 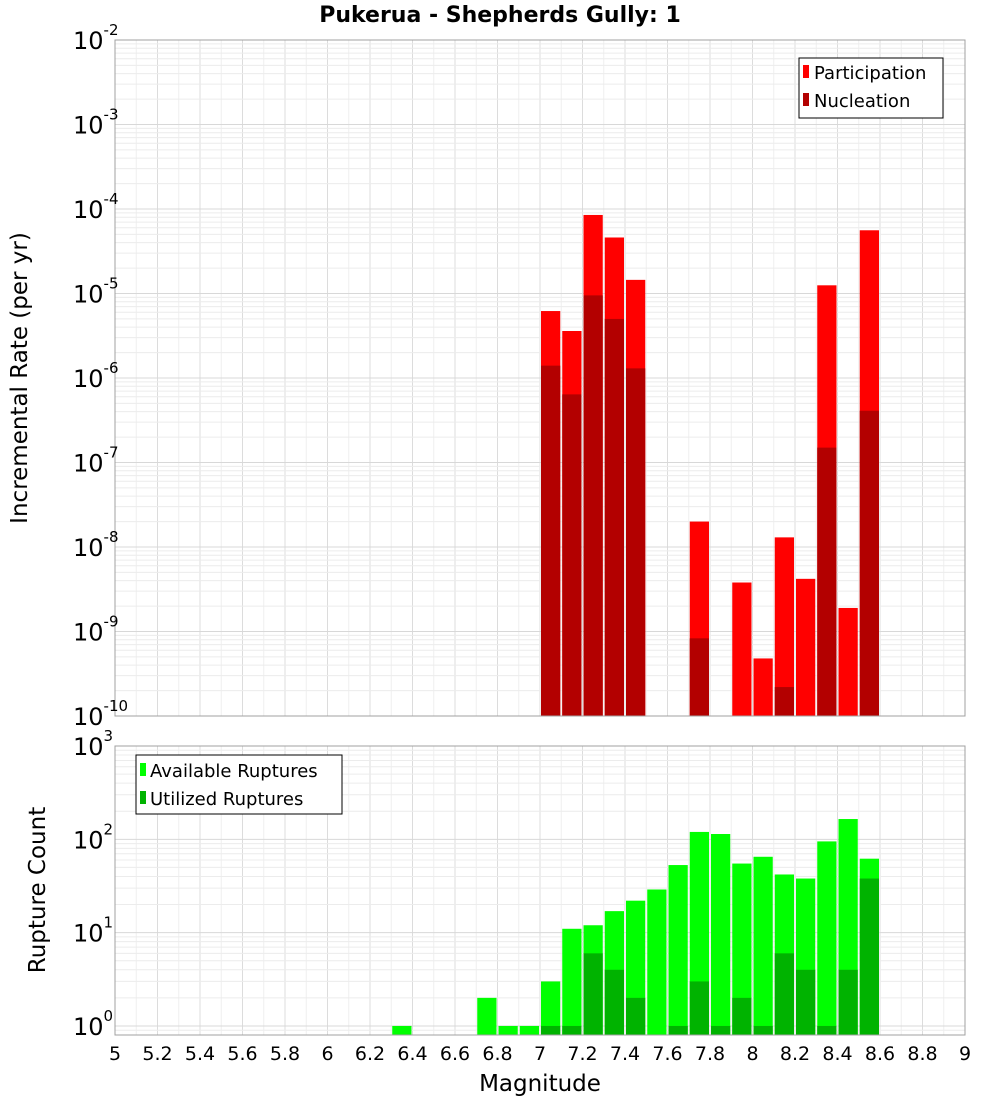 What do you see at coordinates (870, 73) in the screenshot?
I see `participation-legend-label: Participation` at bounding box center [870, 73].